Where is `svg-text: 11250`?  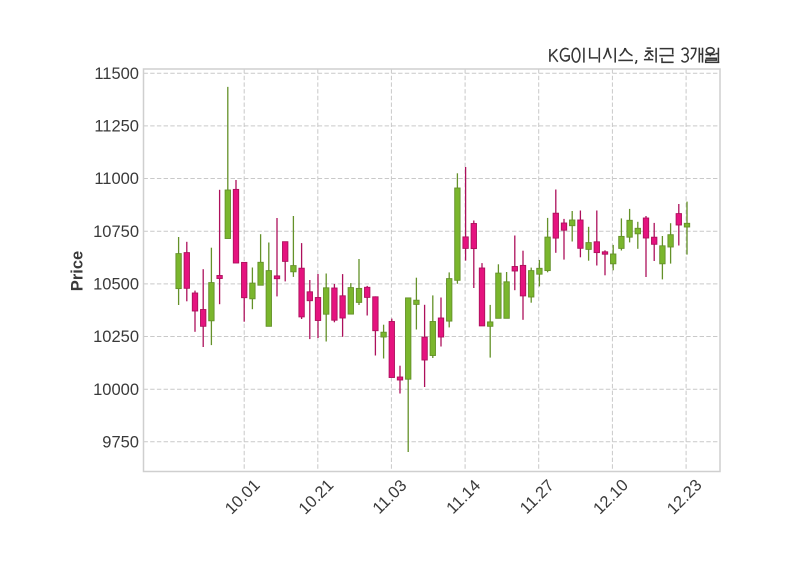
svg-text: 11250 is located at coordinates (116, 127).